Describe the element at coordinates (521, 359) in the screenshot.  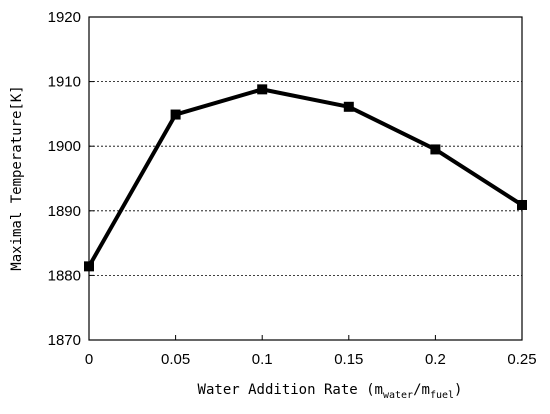
I see `x-tick-label: 0.25` at that location.